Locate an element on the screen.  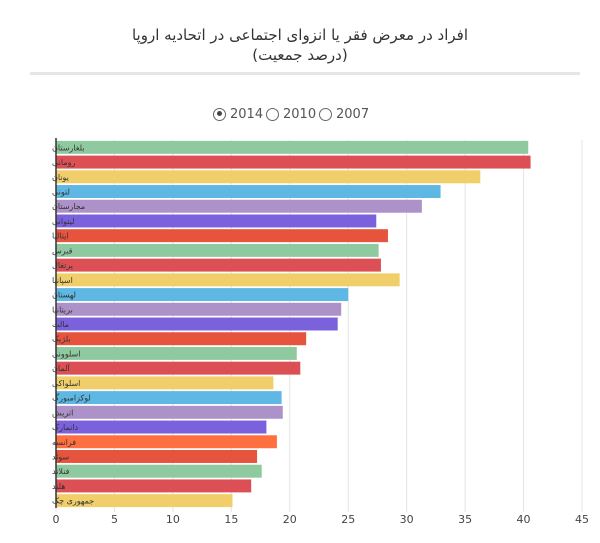
x-tick-label: 20 is located at coordinates (290, 519).